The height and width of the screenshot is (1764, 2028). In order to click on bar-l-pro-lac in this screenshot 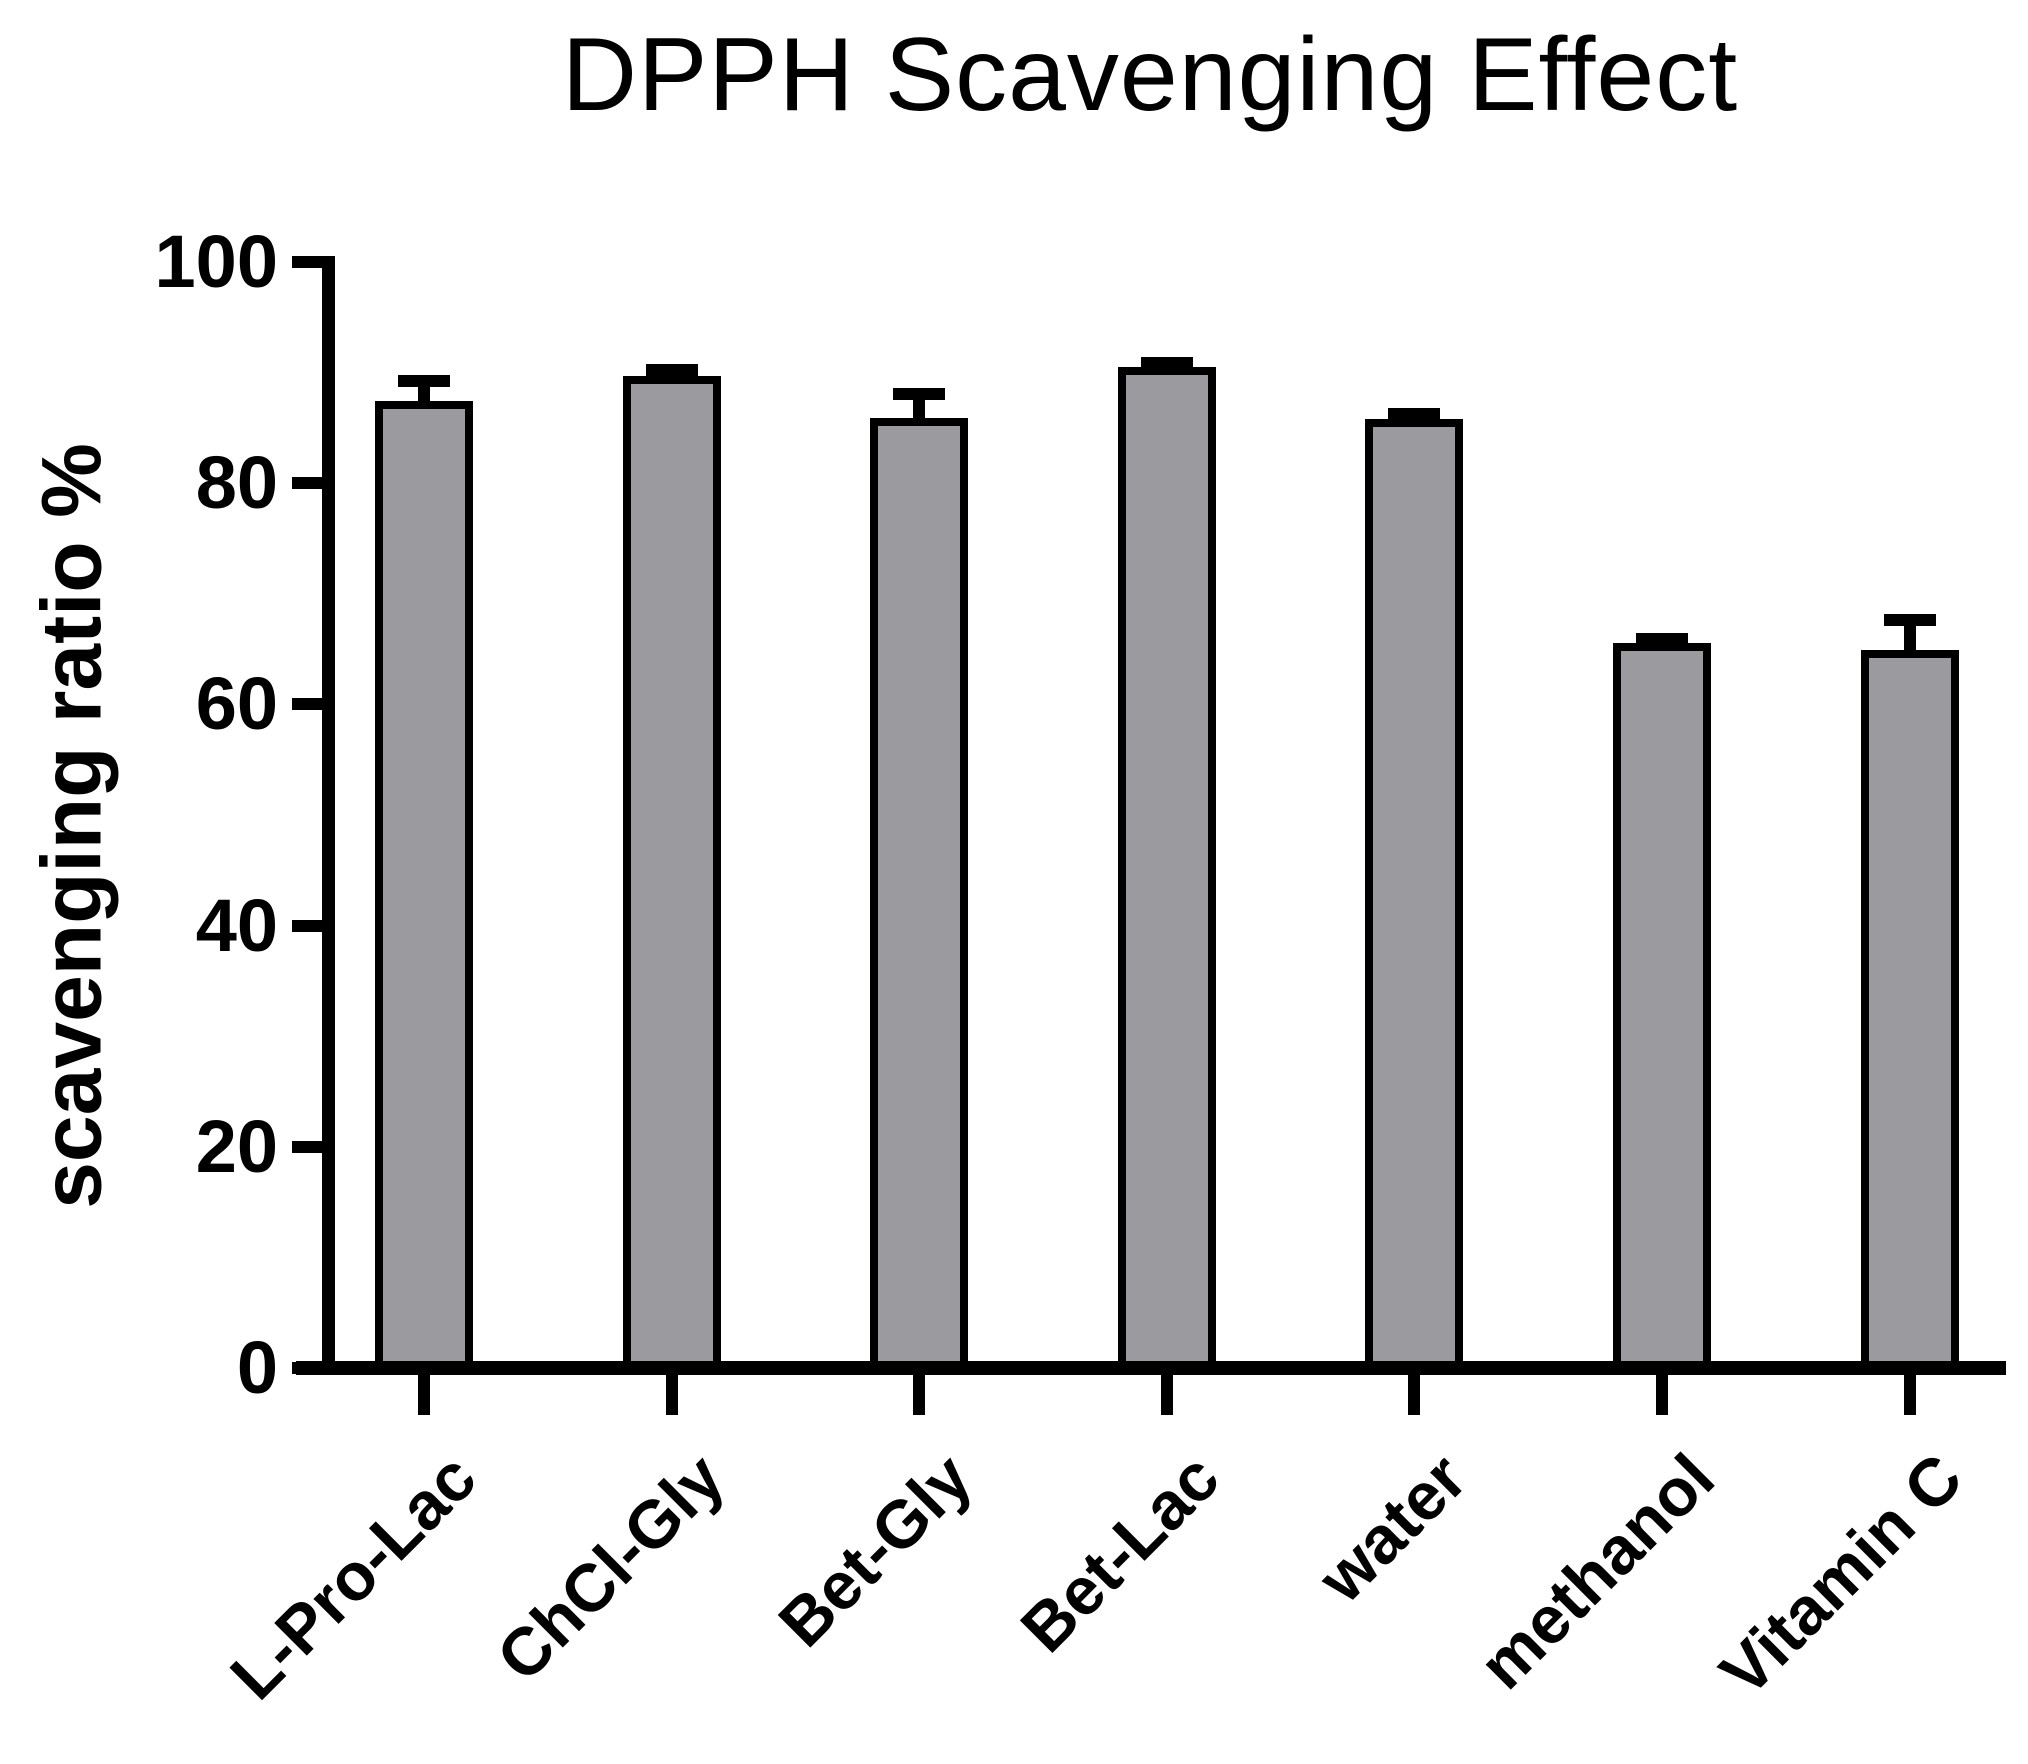, I will do `click(424, 886)`.